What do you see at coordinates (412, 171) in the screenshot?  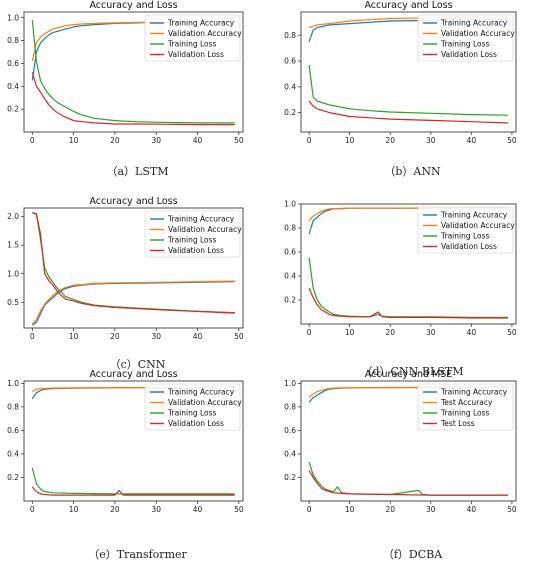 I see `chart-caption: （b）ANN` at bounding box center [412, 171].